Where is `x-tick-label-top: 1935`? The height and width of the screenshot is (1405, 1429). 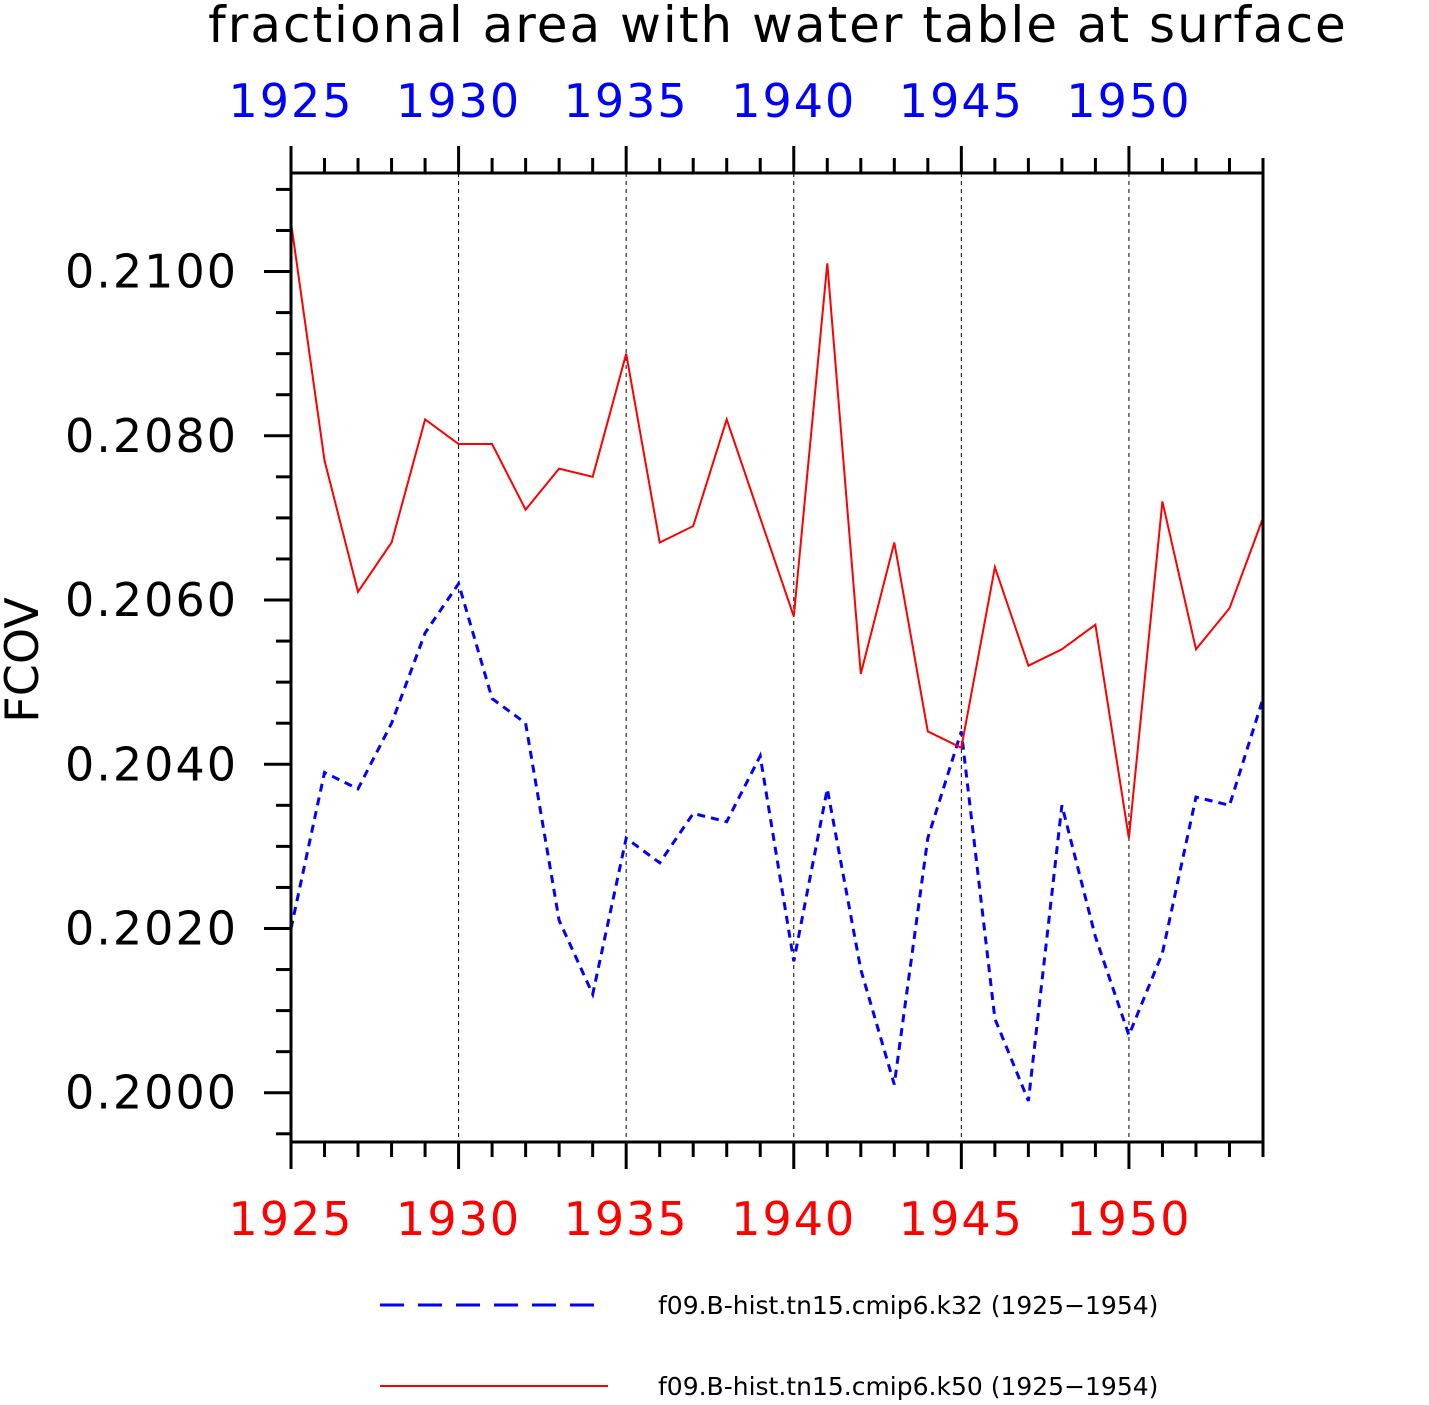
x-tick-label-top: 1935 is located at coordinates (626, 101).